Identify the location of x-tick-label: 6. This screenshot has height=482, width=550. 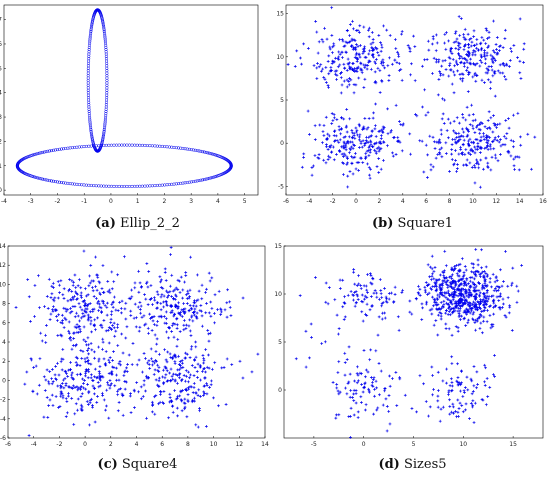
(162, 444).